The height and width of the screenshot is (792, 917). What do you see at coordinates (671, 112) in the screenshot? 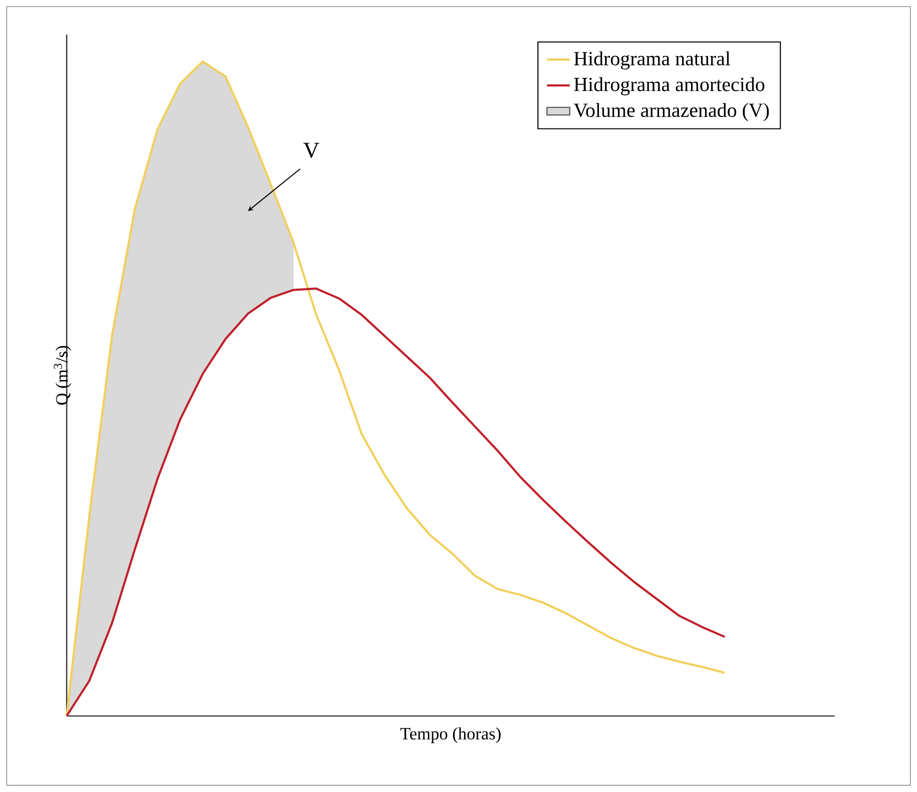
I see `legend-label: Volume armazenado (V)` at bounding box center [671, 112].